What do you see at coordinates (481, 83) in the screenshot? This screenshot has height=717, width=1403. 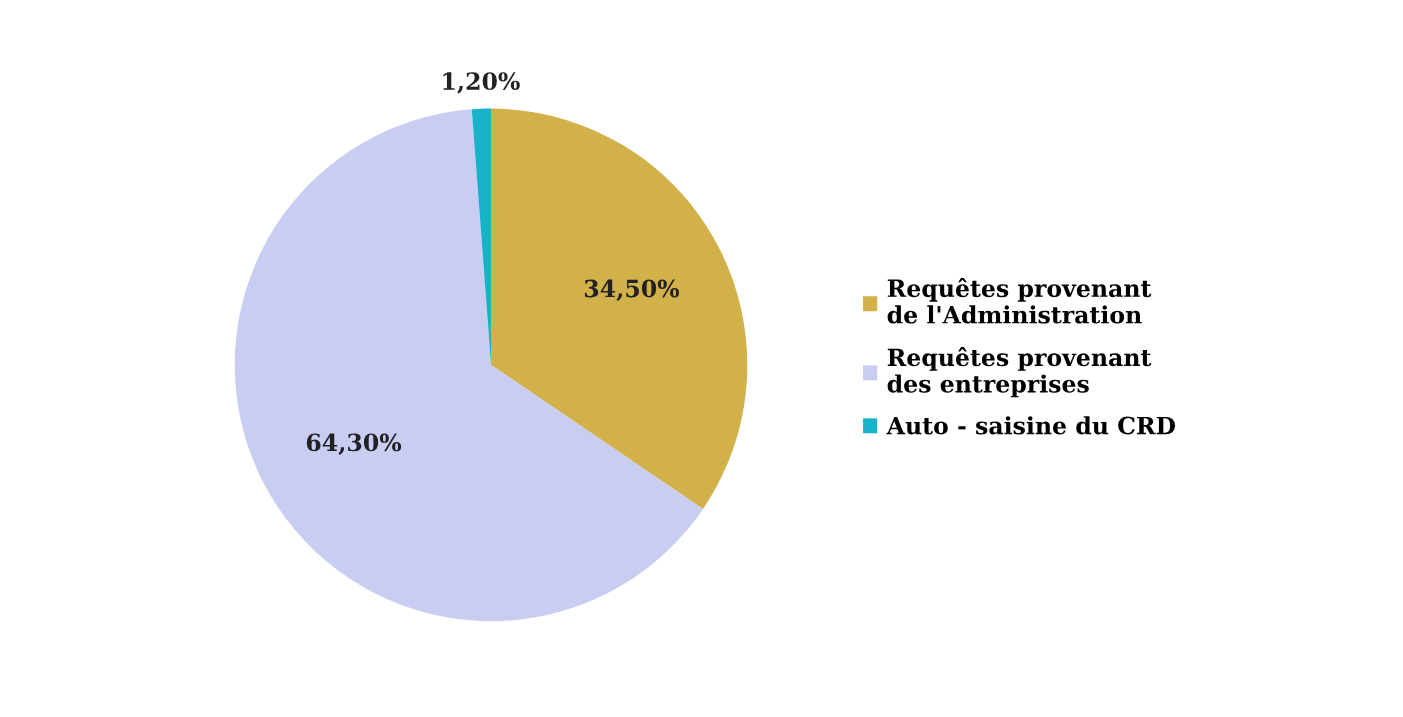 I see `data-label: 1,20%` at bounding box center [481, 83].